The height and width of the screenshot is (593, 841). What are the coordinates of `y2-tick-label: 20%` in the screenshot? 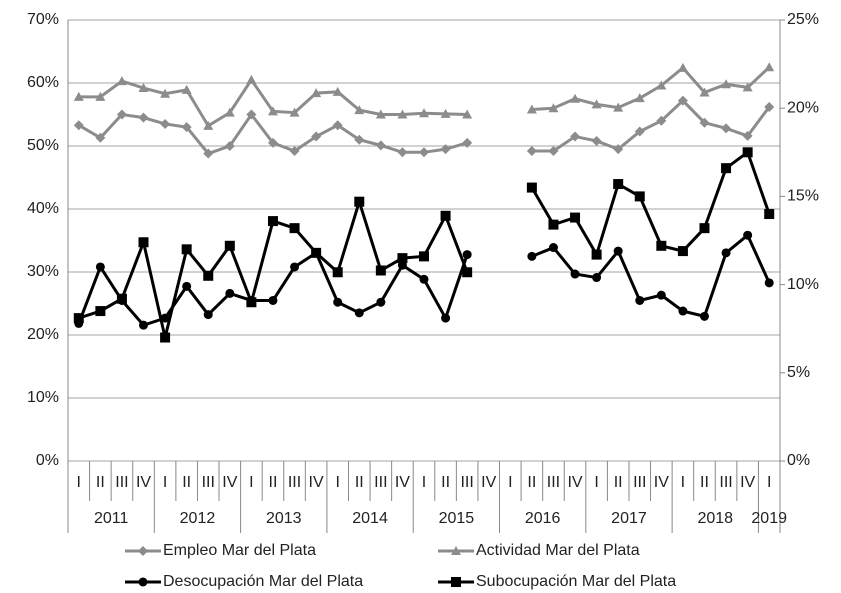 It's located at (803, 107).